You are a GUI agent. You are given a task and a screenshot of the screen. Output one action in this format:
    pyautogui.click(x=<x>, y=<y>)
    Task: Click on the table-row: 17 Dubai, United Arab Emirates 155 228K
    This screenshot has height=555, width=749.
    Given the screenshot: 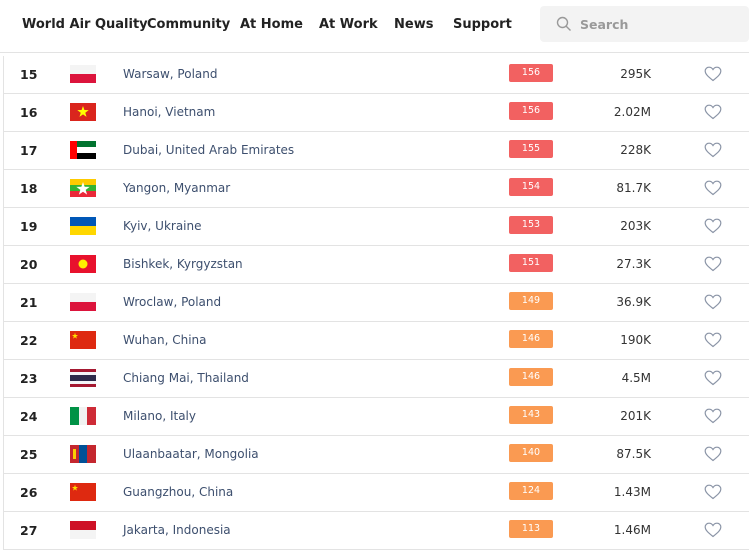 What is the action you would take?
    pyautogui.click(x=376, y=151)
    